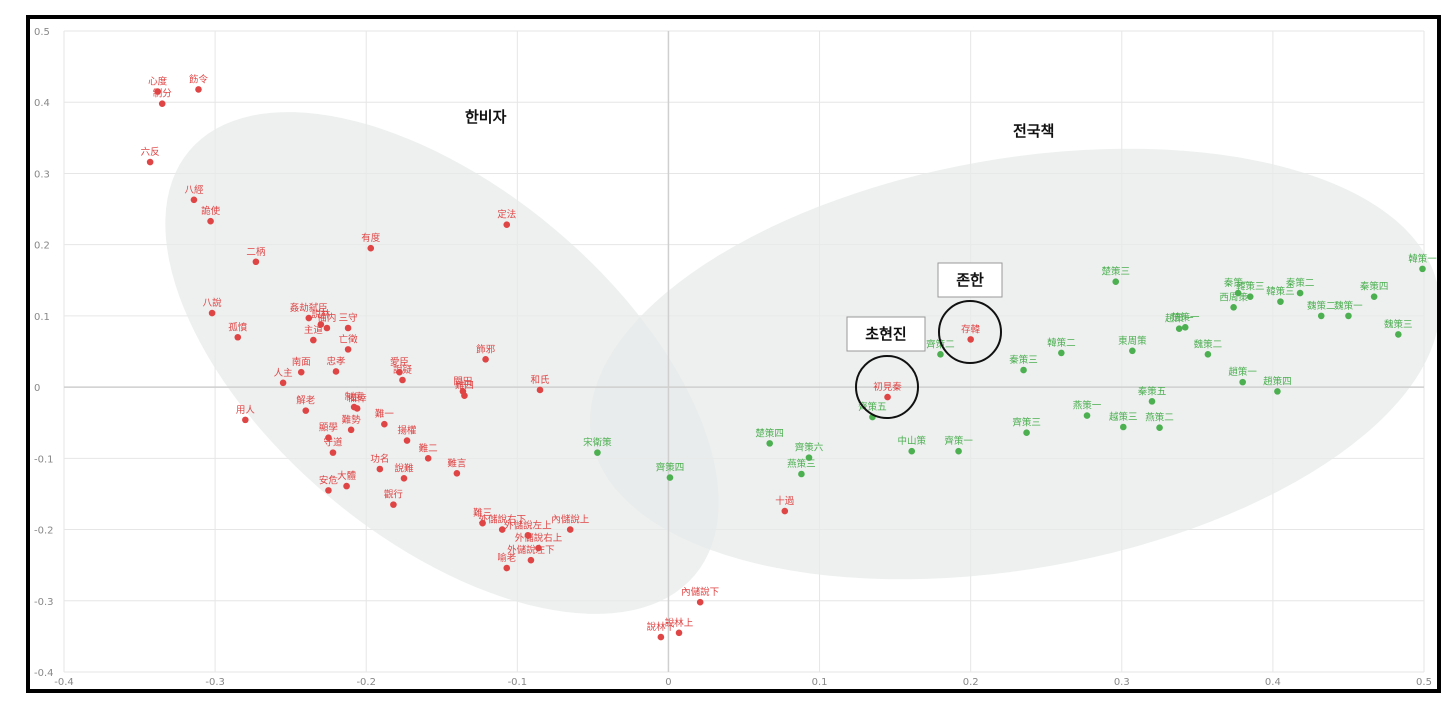  What do you see at coordinates (462, 381) in the screenshot?
I see `data-point-label: 問田` at bounding box center [462, 381].